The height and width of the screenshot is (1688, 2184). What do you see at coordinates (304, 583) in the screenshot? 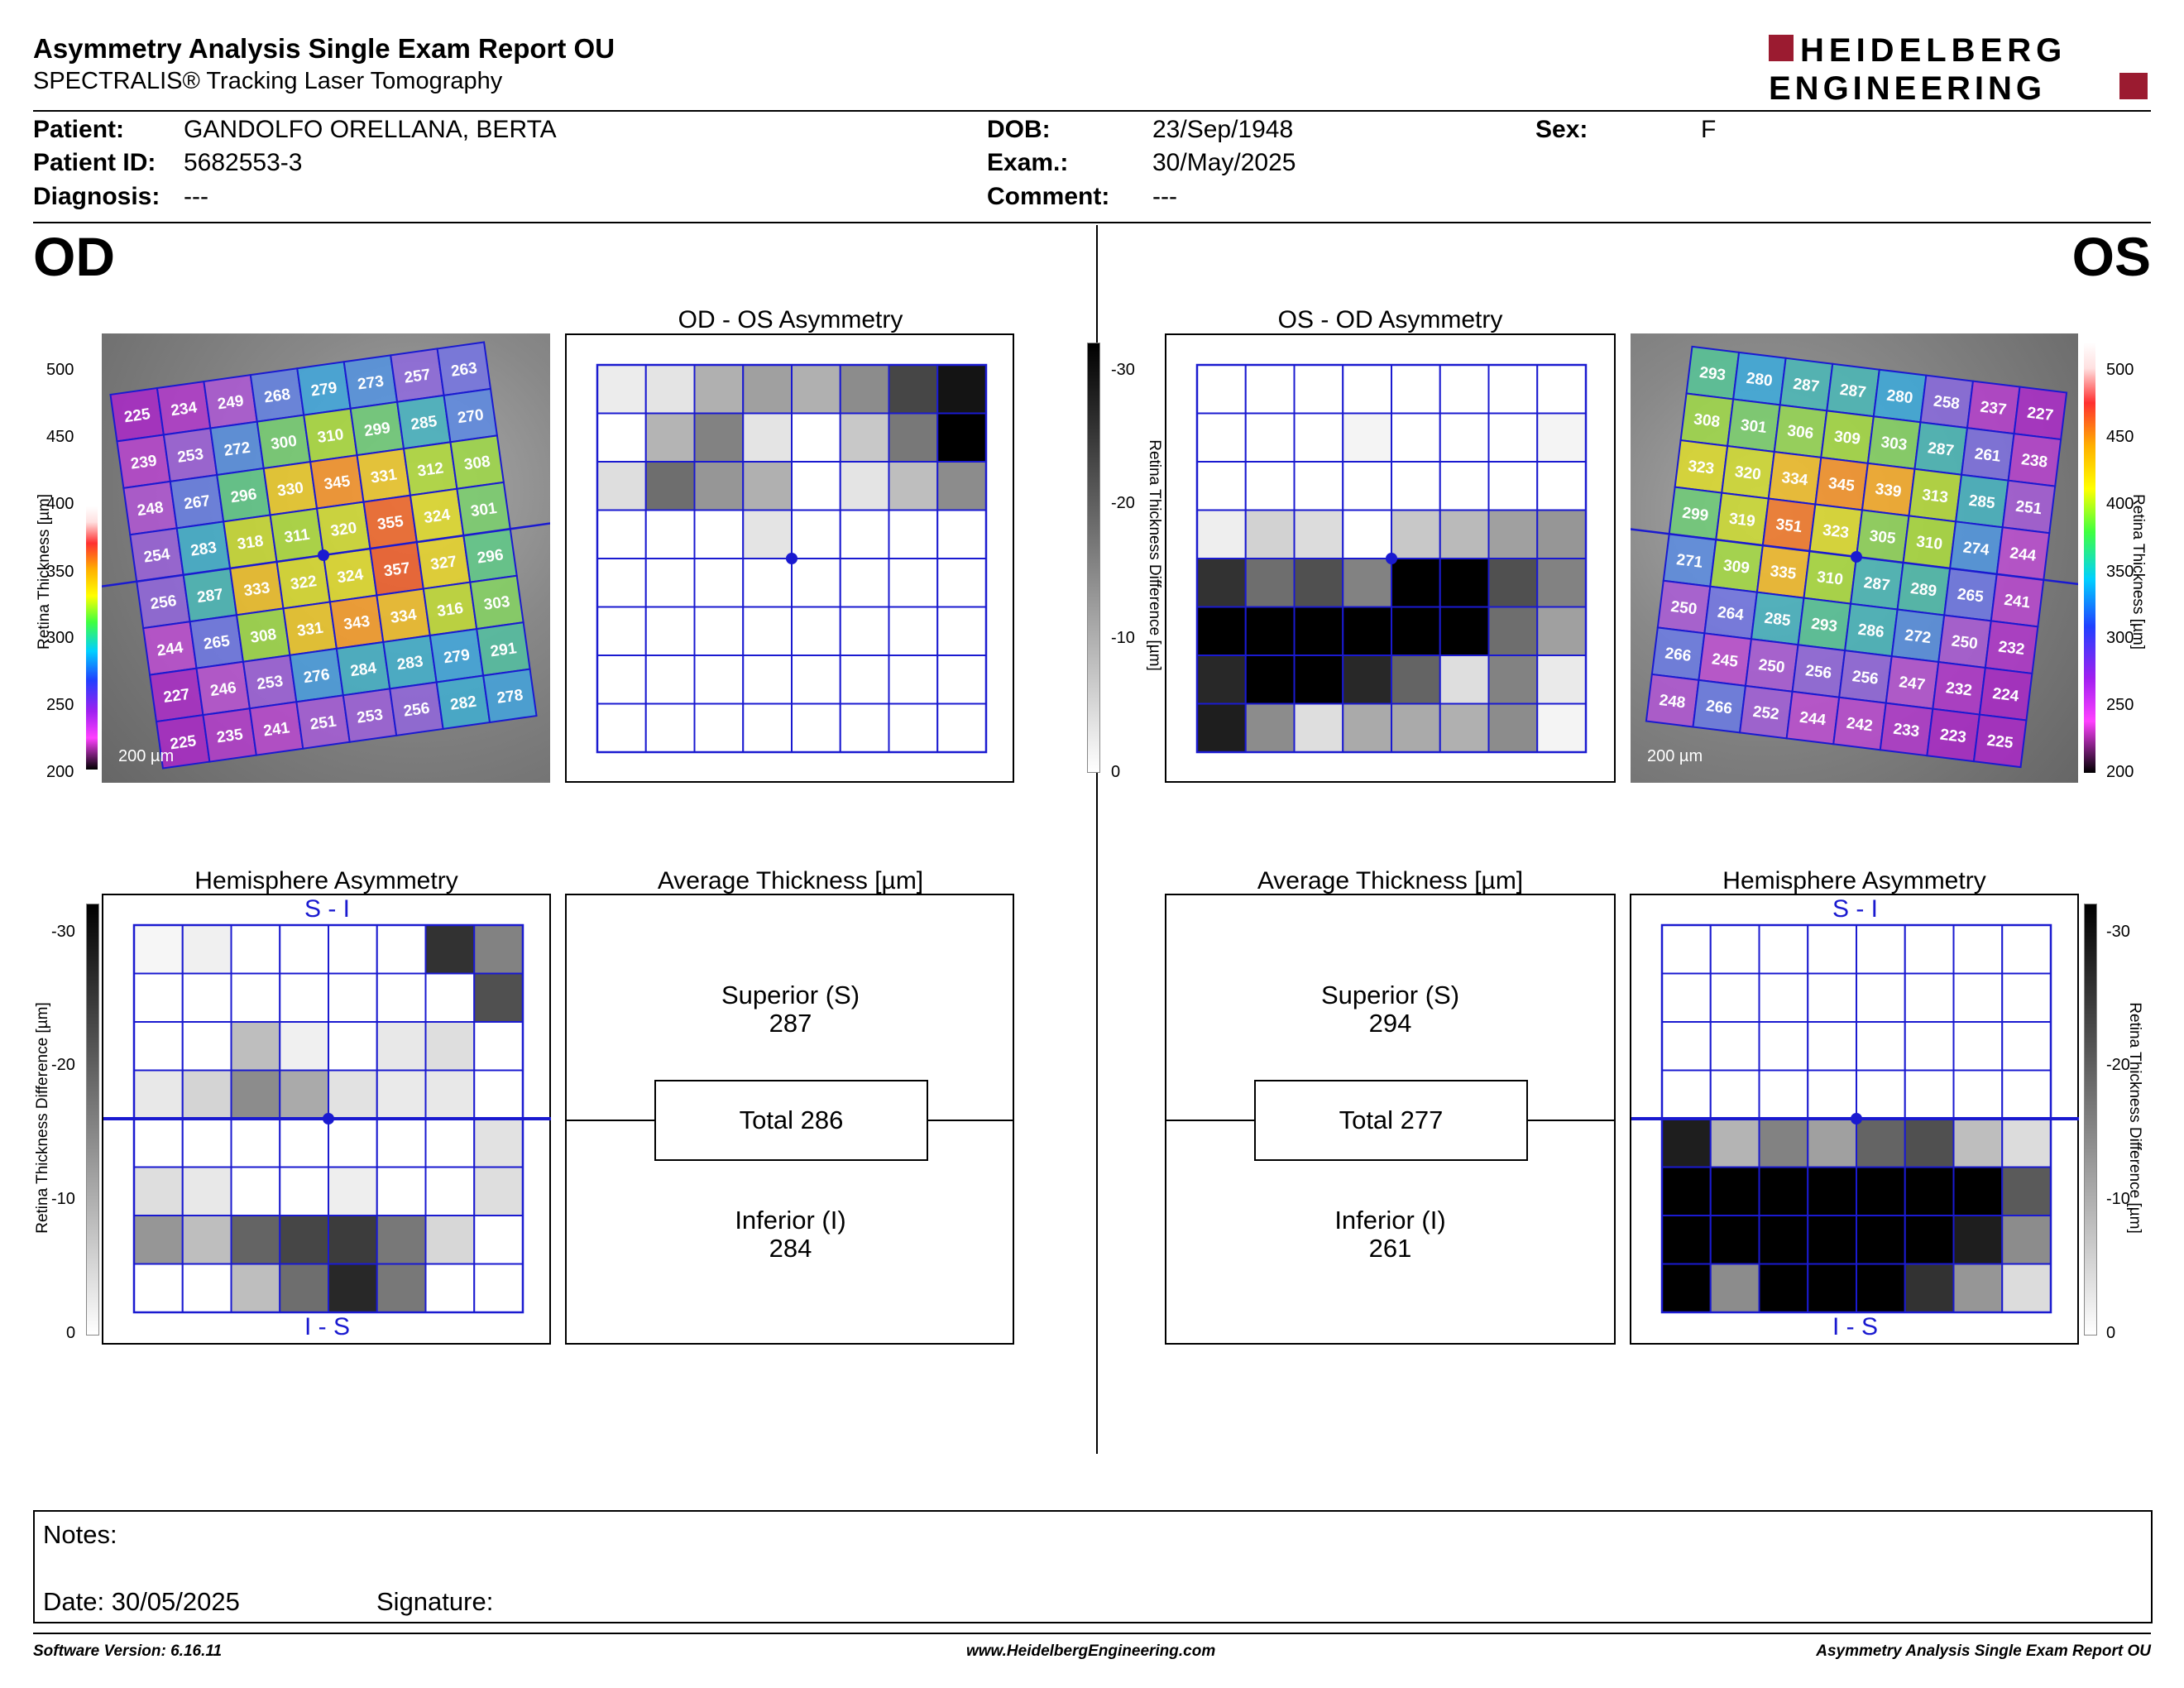
I see `thickness-value: 322` at bounding box center [304, 583].